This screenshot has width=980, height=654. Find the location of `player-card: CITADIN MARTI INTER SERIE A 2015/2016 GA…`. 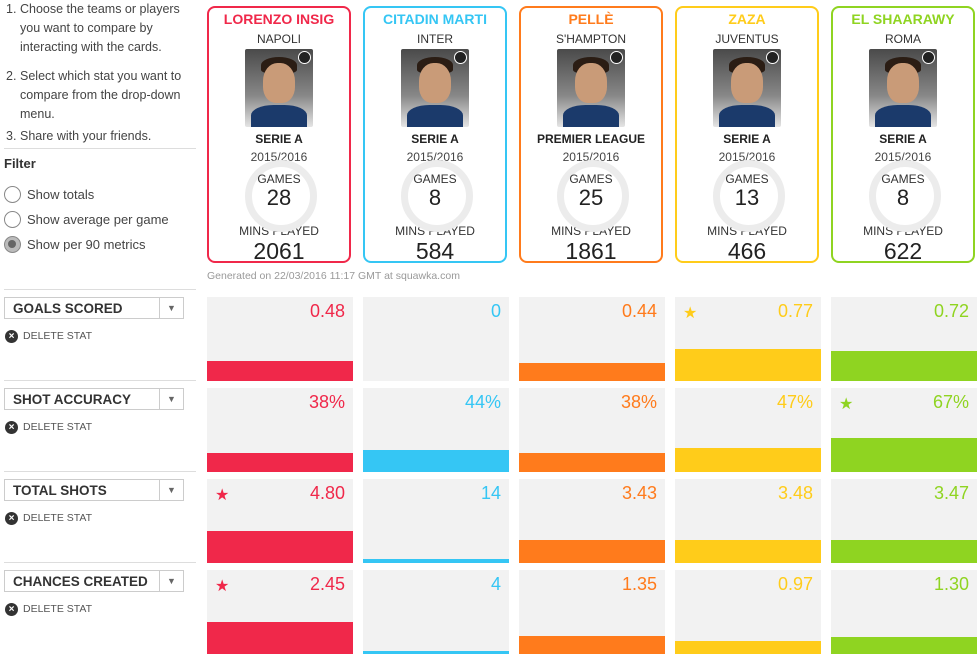

player-card: CITADIN MARTI INTER SERIE A 2015/2016 GA… is located at coordinates (435, 134).